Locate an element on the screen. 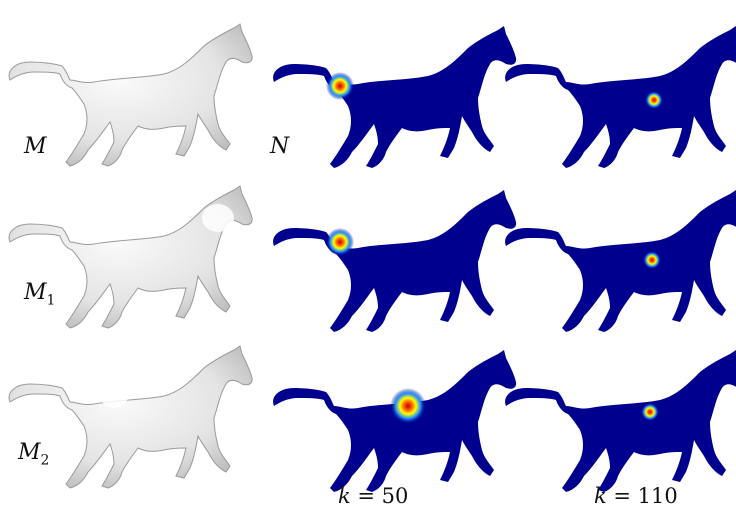 This screenshot has height=530, width=736. label-k110: k = 110 is located at coordinates (636, 496).